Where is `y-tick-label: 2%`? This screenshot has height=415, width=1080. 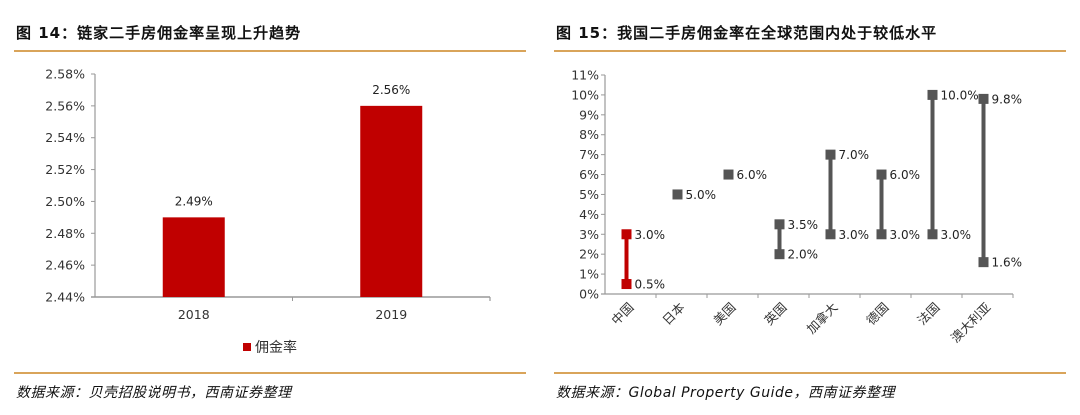
y-tick-label: 2% is located at coordinates (589, 254).